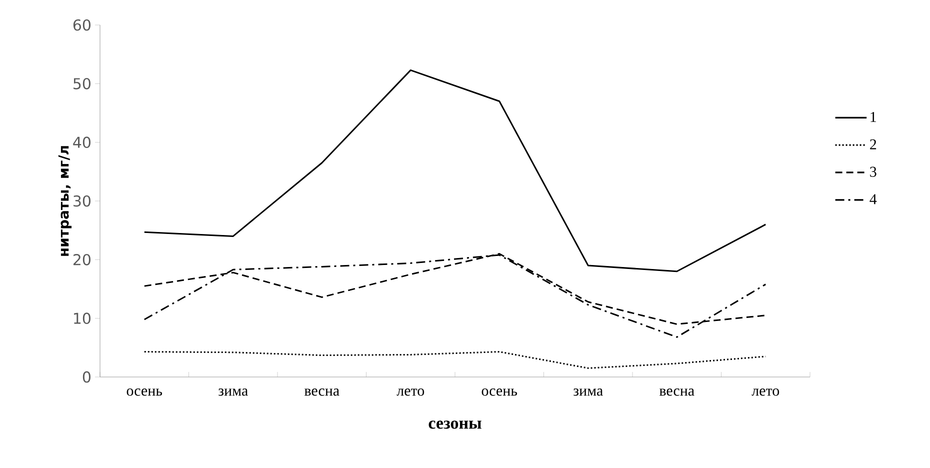 This screenshot has height=468, width=930. I want to click on y-tick-label: 30, so click(82, 201).